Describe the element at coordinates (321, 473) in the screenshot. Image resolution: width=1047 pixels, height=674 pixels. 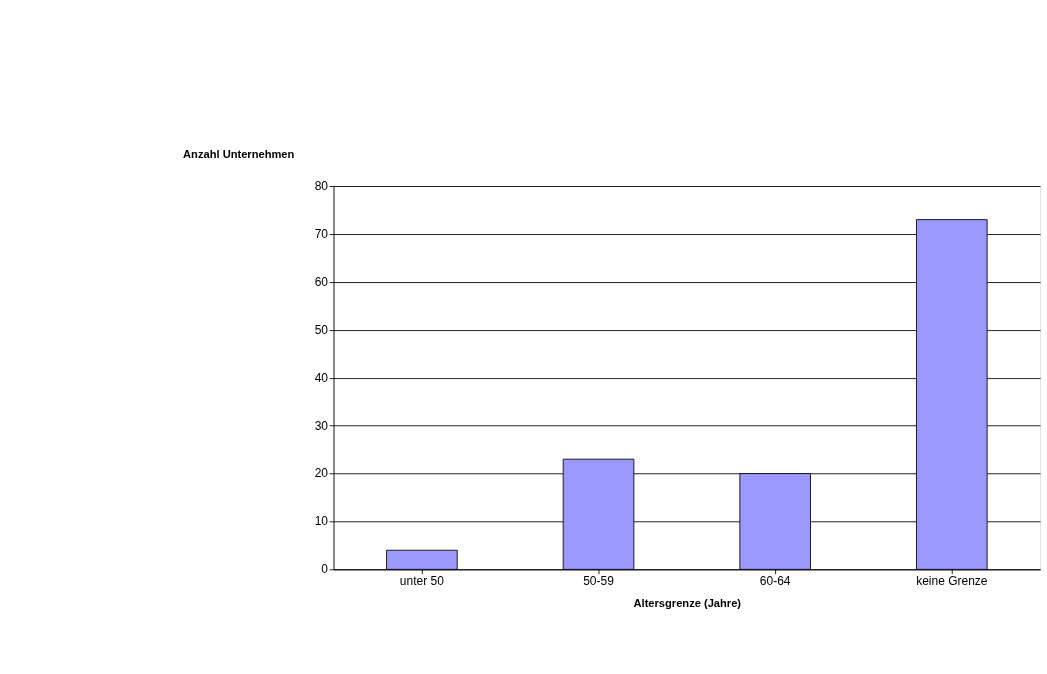
I see `y-tick-label: 20` at that location.